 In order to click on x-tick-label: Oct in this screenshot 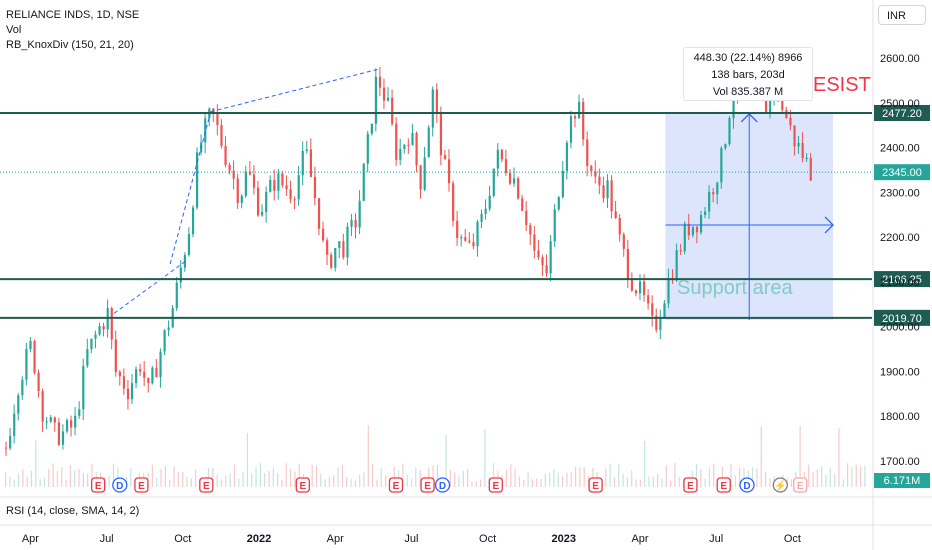, I will do `click(792, 539)`.